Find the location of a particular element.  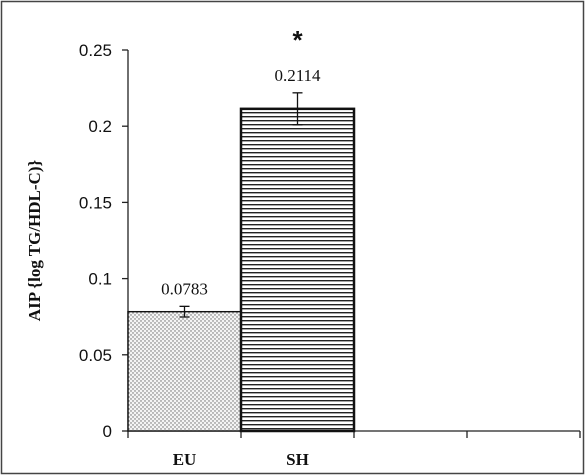

y-tick-label: 0.2 is located at coordinates (100, 126).